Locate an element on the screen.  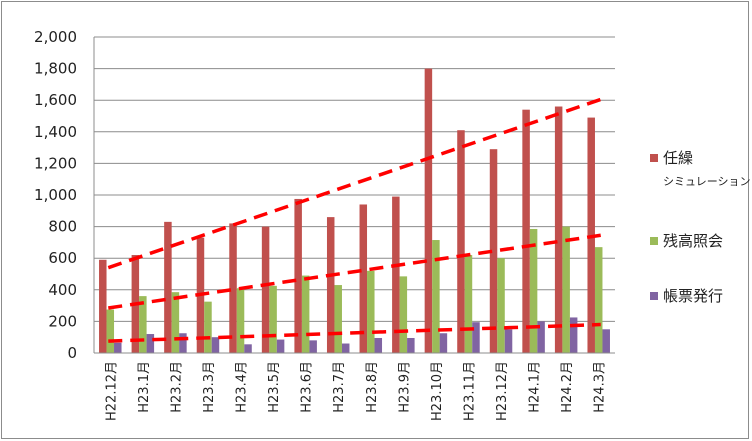
y-tick-label: 2,000 is located at coordinates (55, 37).